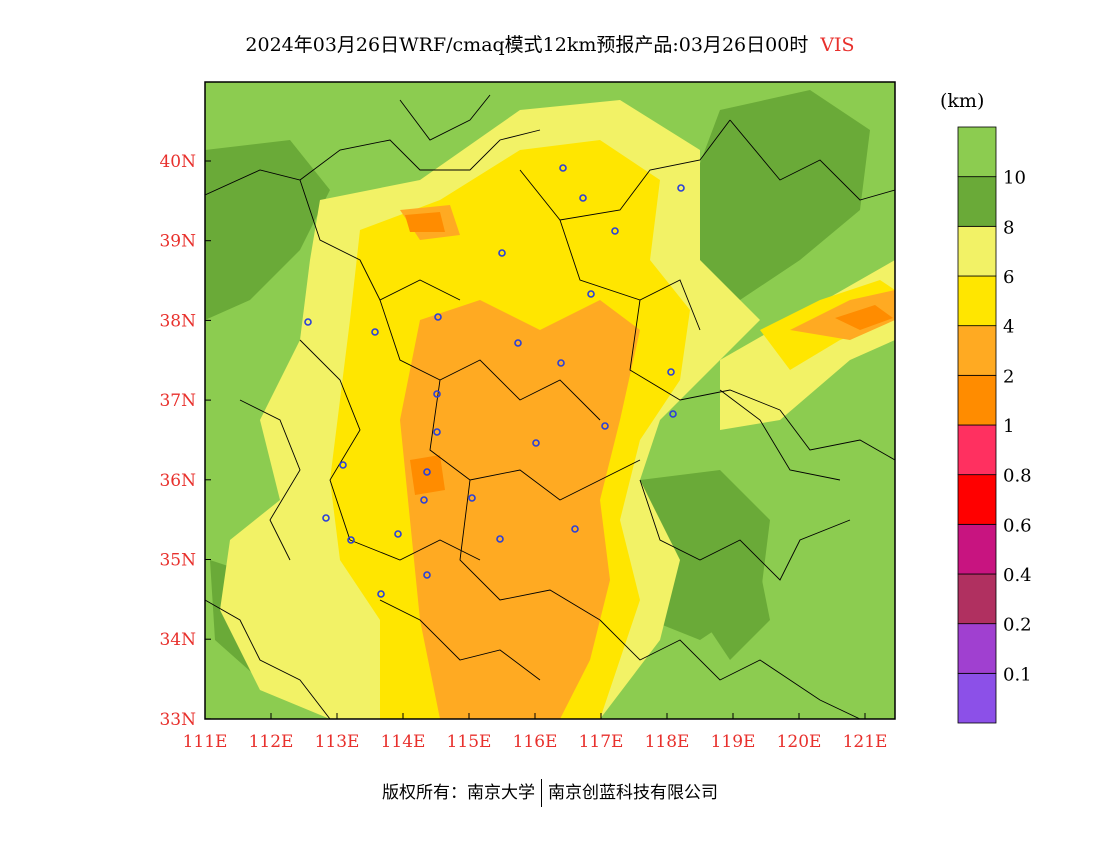  I want to click on y-tick-label: 40N, so click(177, 162).